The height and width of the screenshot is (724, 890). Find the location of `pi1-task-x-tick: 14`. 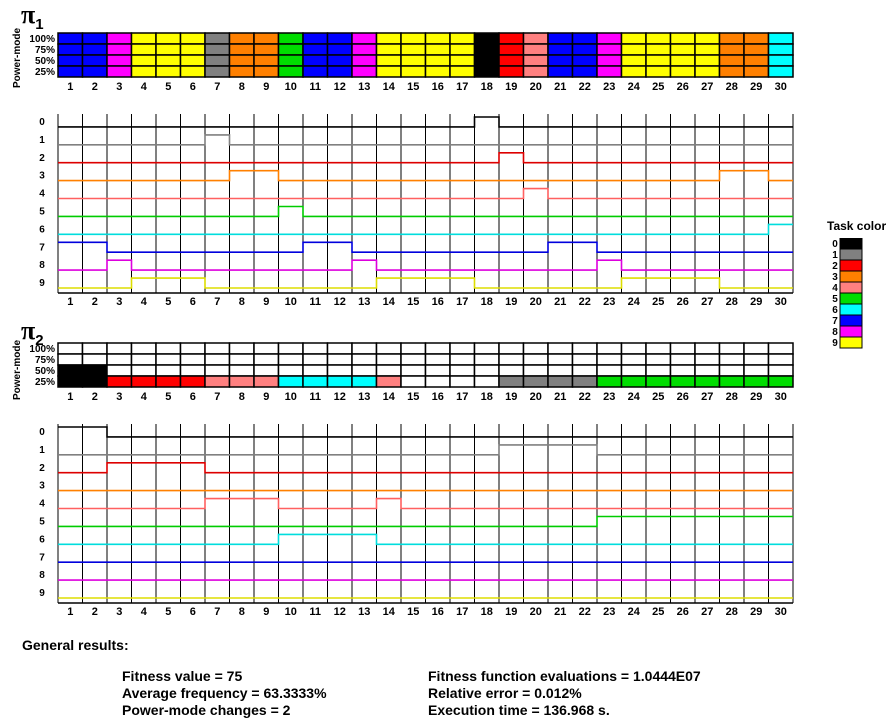

pi1-task-x-tick: 14 is located at coordinates (389, 302).